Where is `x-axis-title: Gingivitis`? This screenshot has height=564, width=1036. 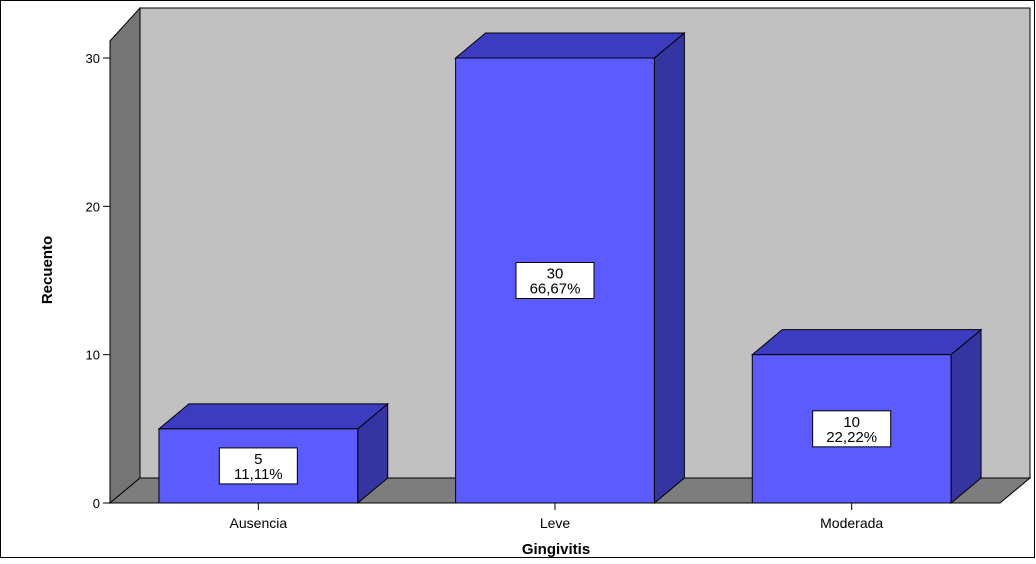
x-axis-title: Gingivitis is located at coordinates (556, 549).